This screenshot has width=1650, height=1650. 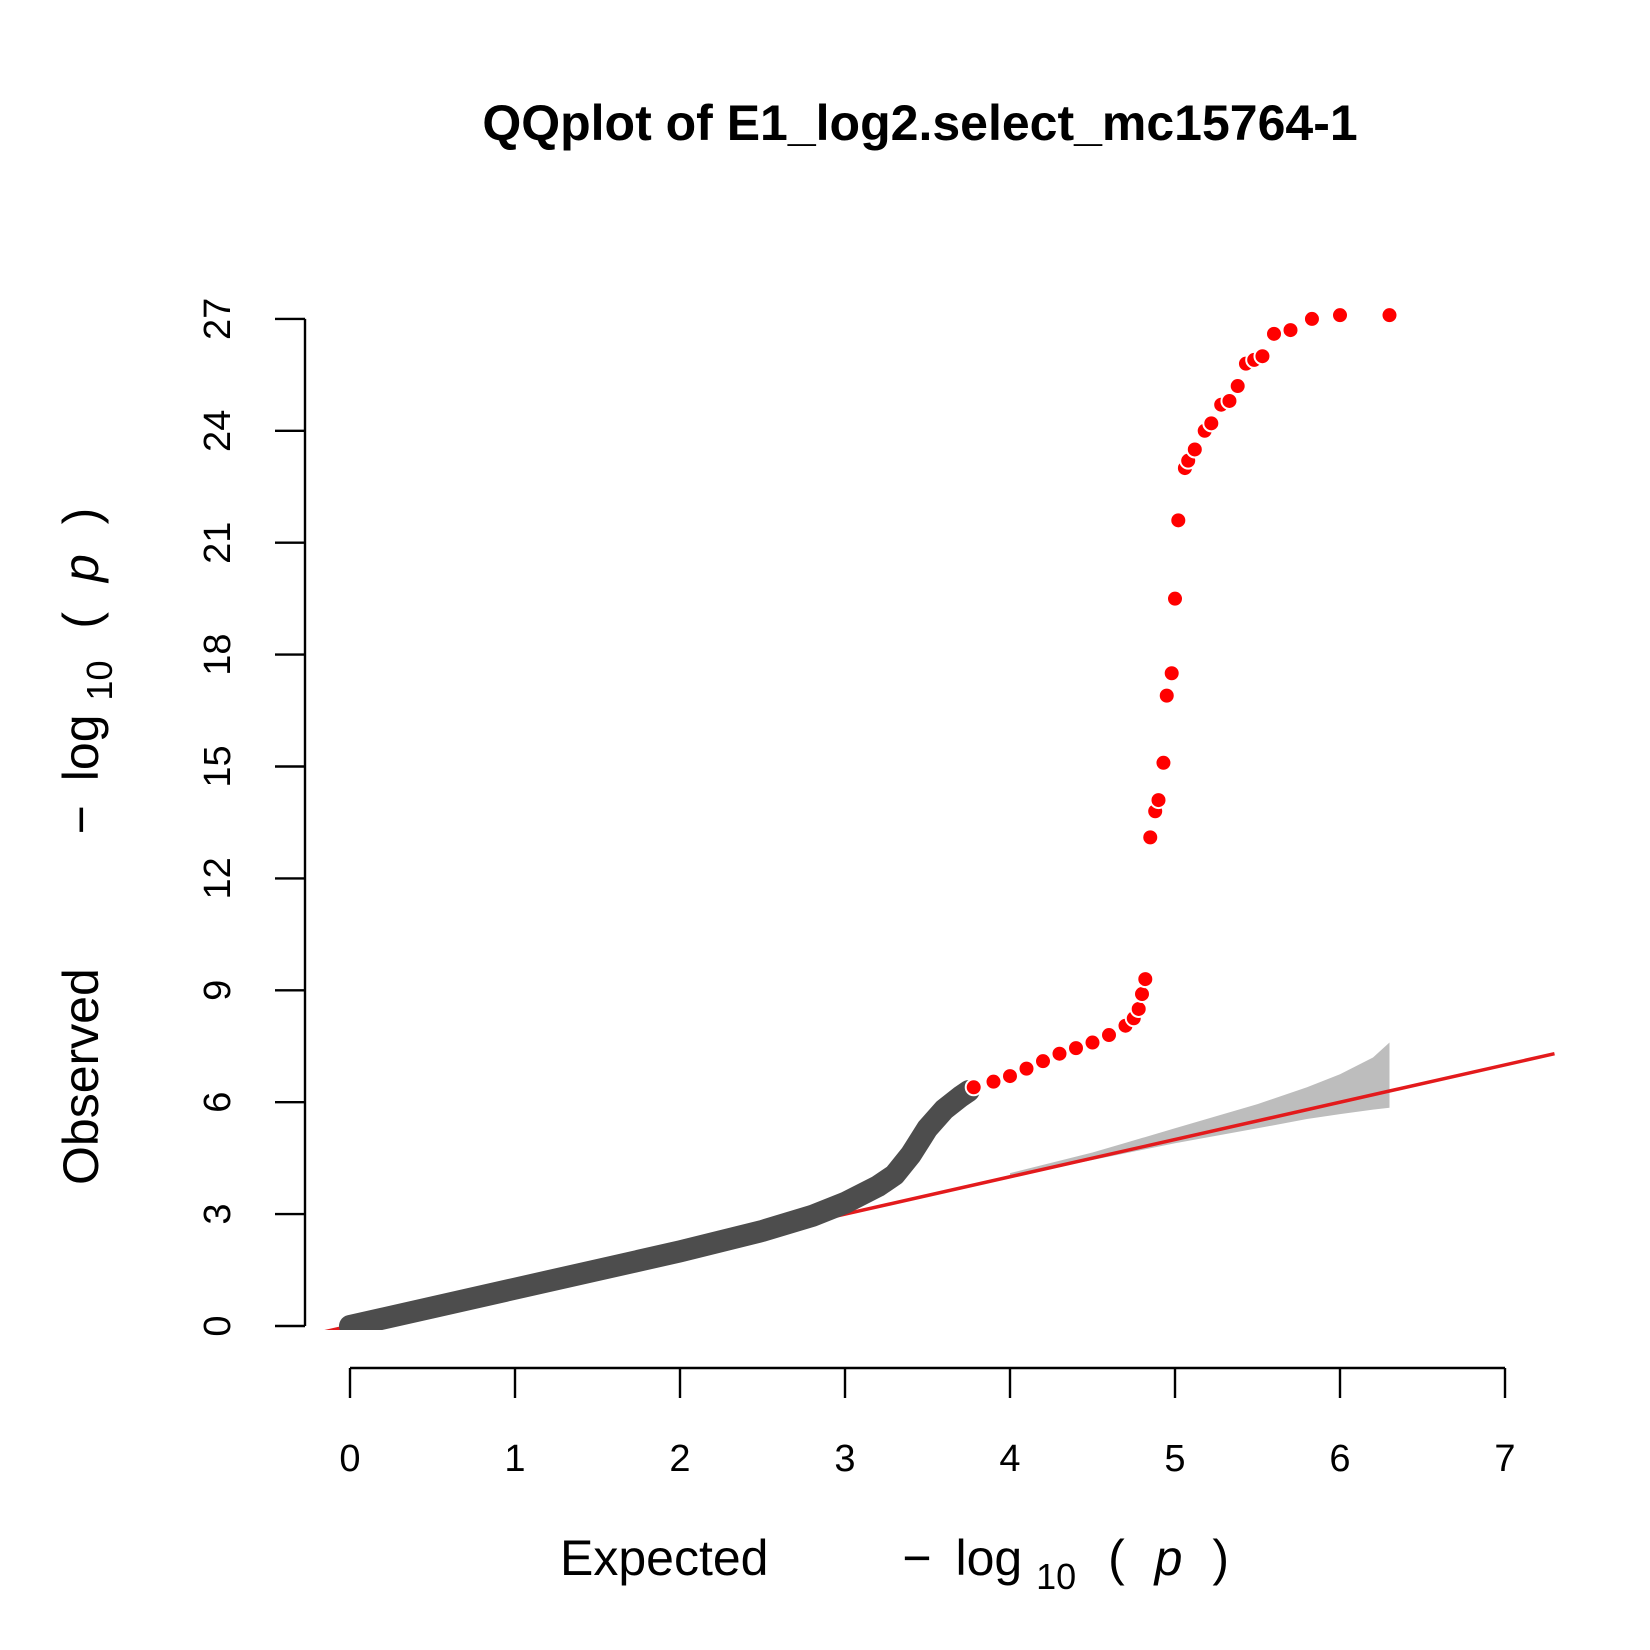 What do you see at coordinates (1181, 701) in the screenshot?
I see `significant-points` at bounding box center [1181, 701].